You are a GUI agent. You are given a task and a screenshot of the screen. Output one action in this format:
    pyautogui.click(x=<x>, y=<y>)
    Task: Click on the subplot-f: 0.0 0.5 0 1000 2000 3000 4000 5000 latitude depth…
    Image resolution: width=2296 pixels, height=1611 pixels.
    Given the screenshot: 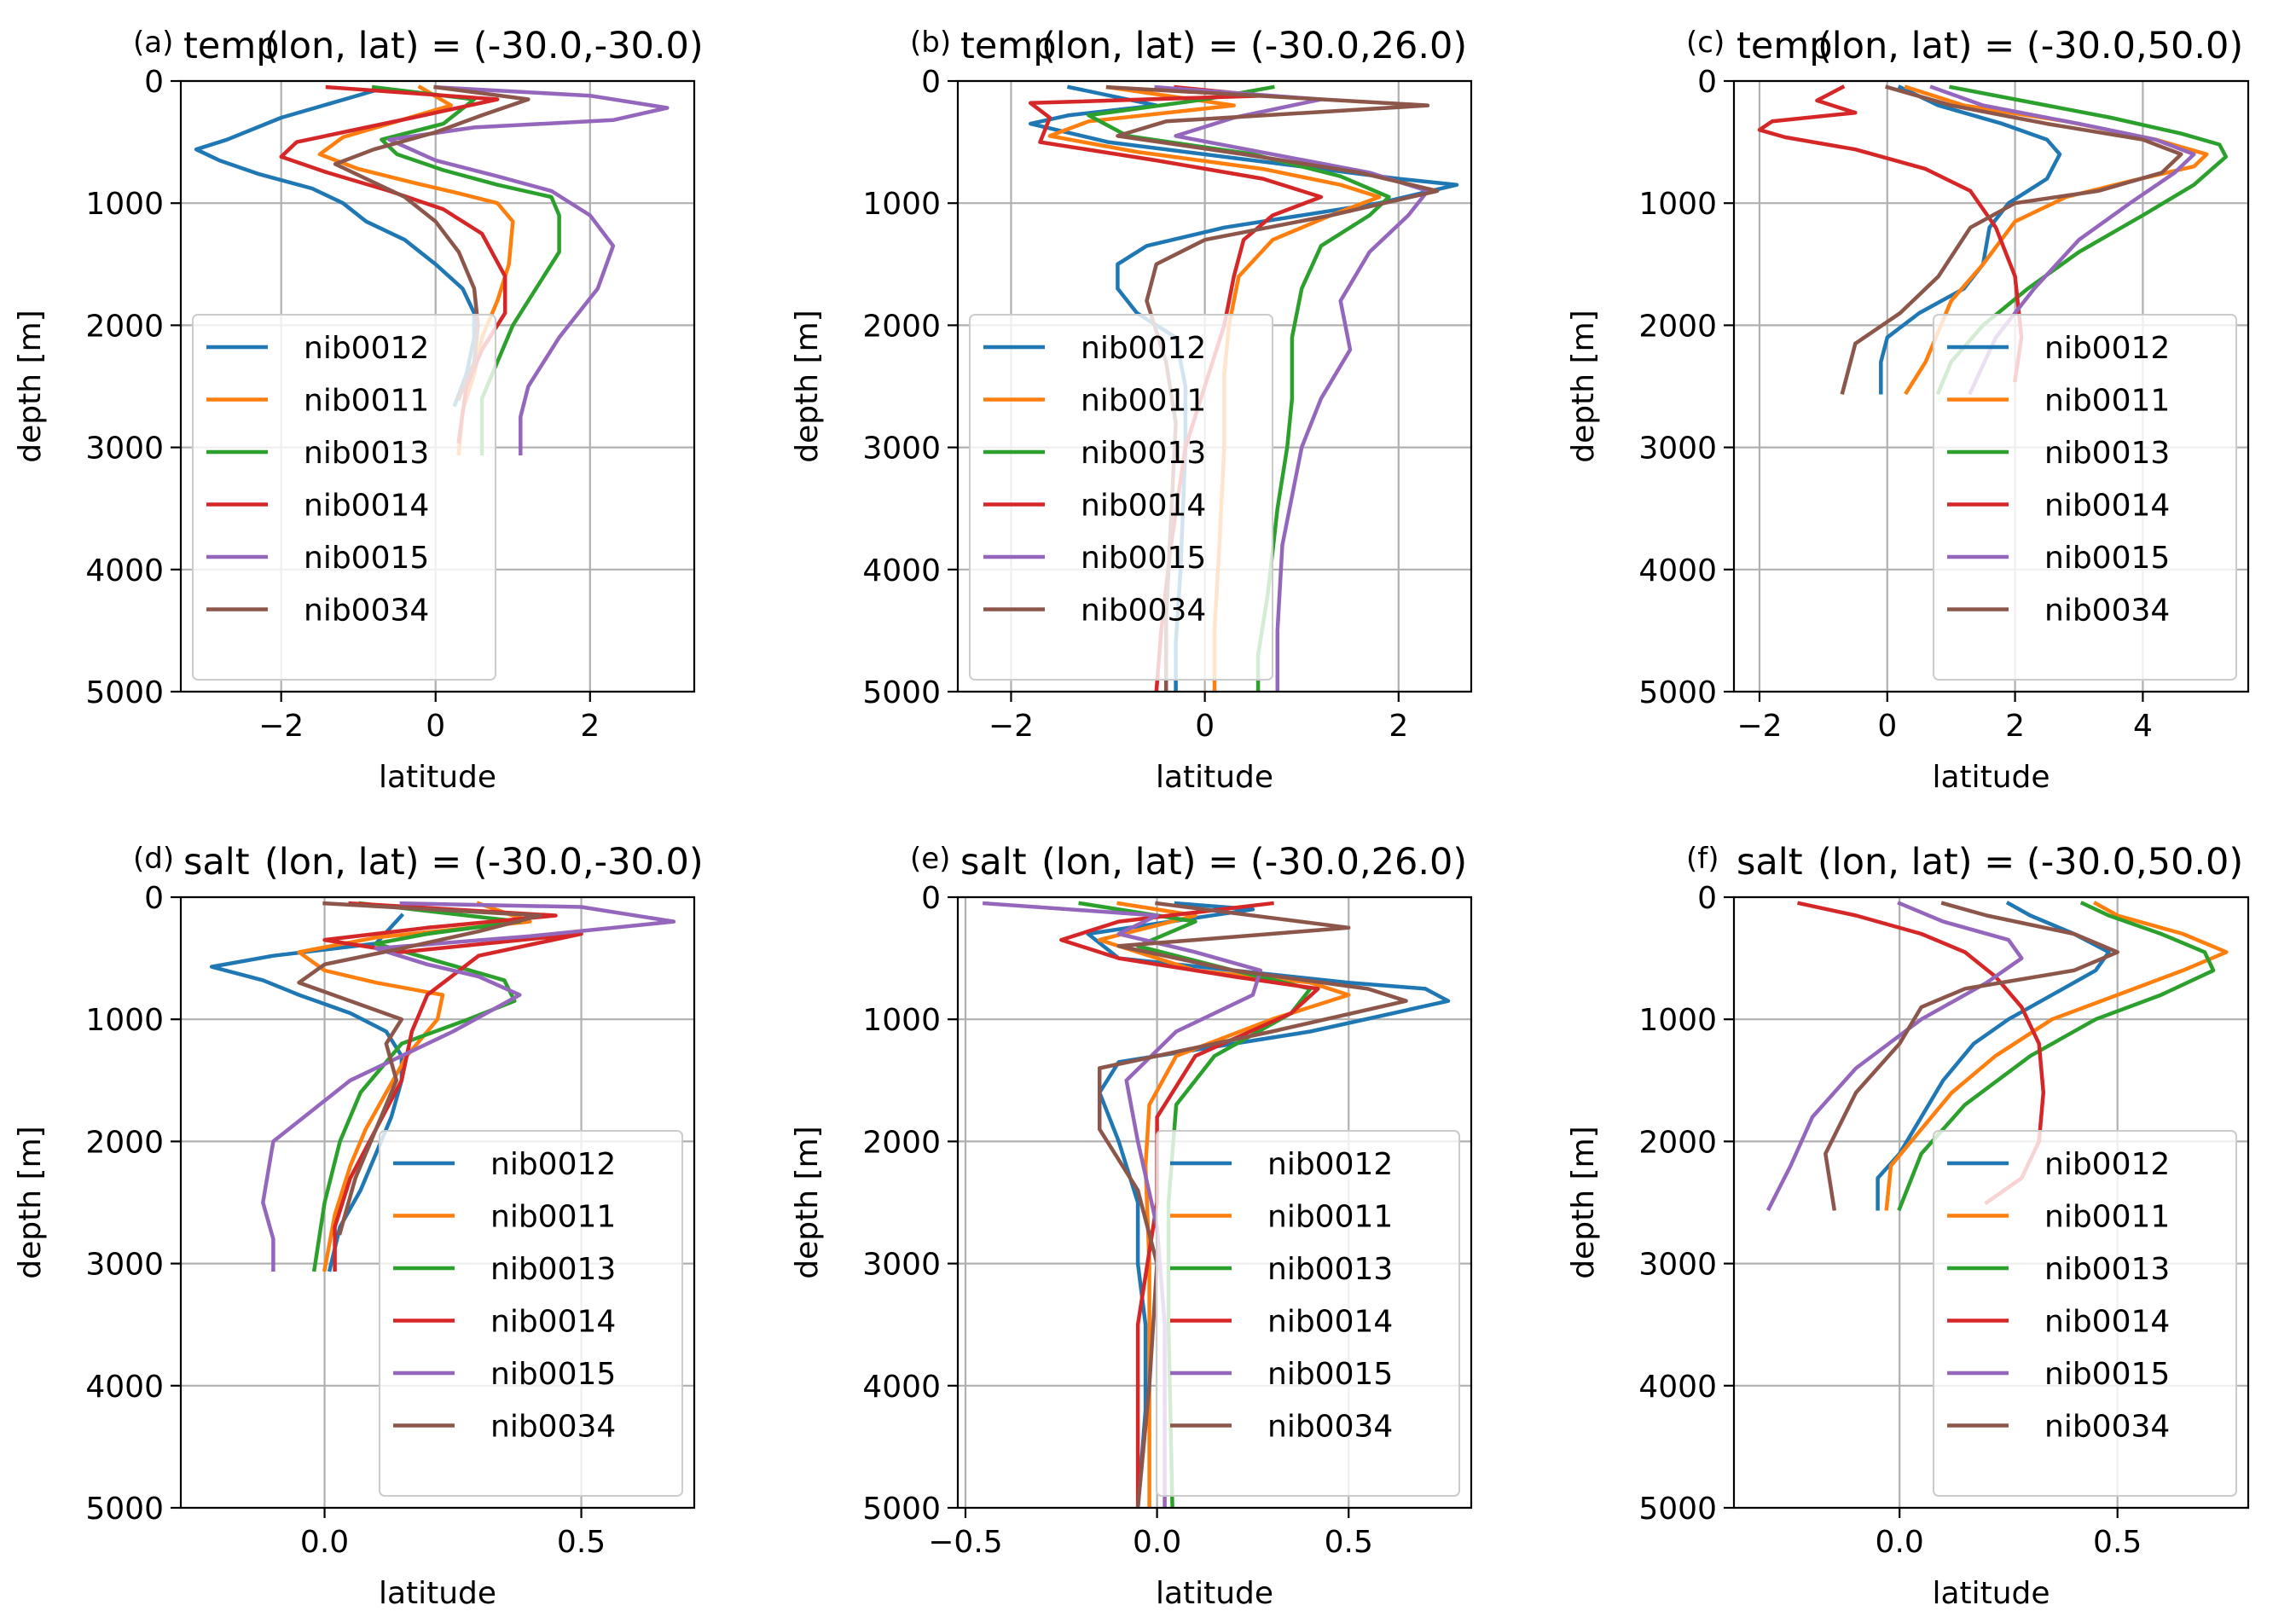 What is the action you would take?
    pyautogui.click(x=1908, y=1226)
    